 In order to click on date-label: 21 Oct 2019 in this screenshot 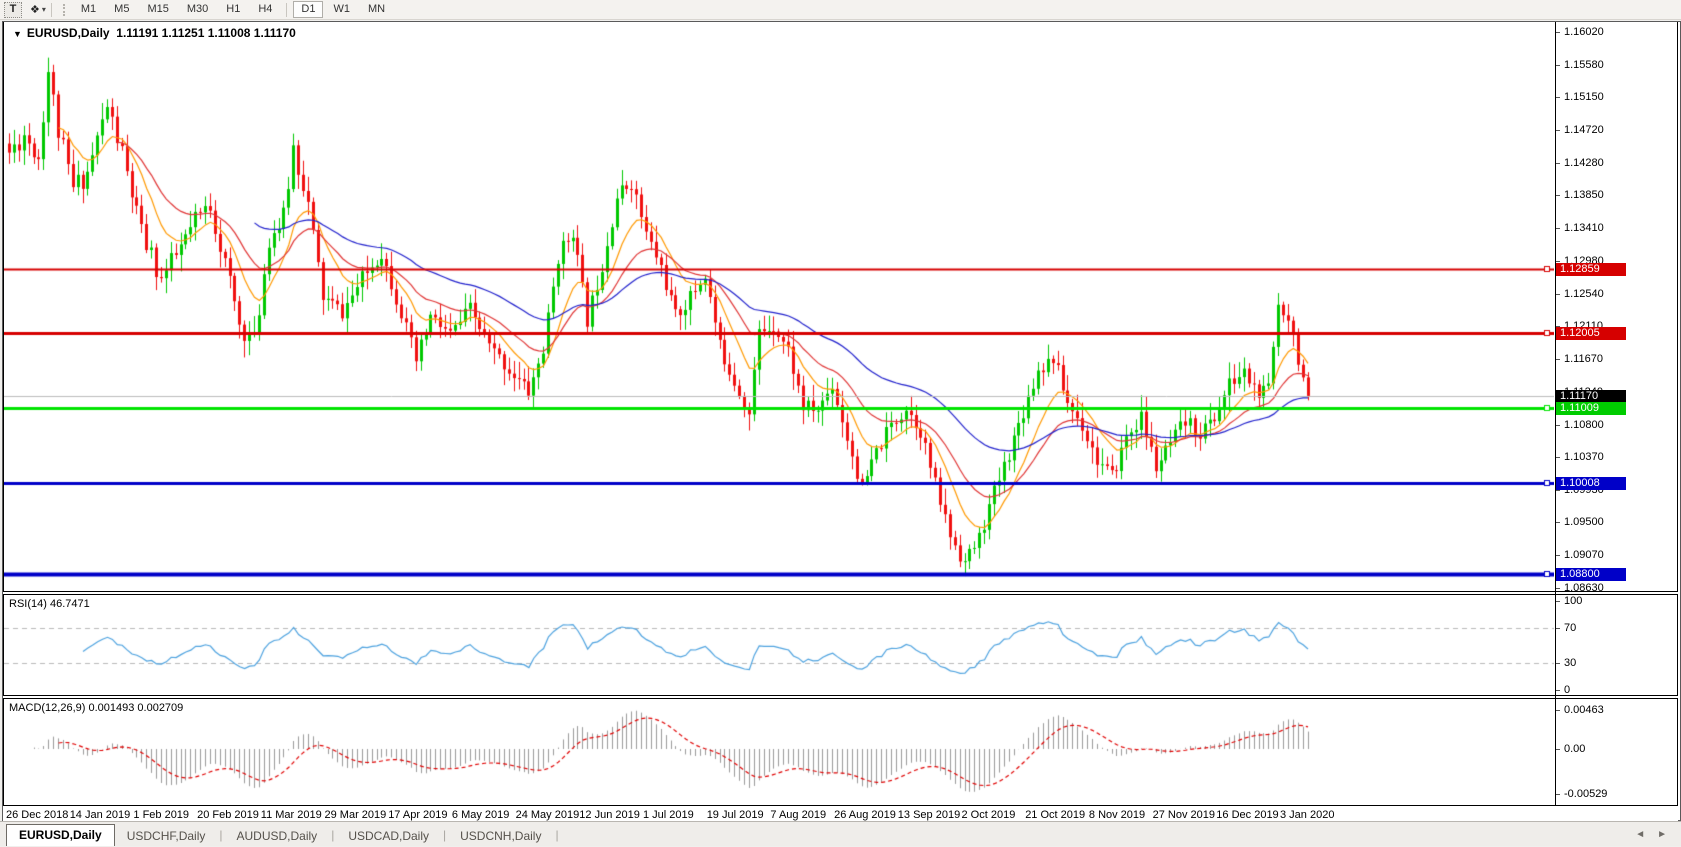, I will do `click(1055, 815)`.